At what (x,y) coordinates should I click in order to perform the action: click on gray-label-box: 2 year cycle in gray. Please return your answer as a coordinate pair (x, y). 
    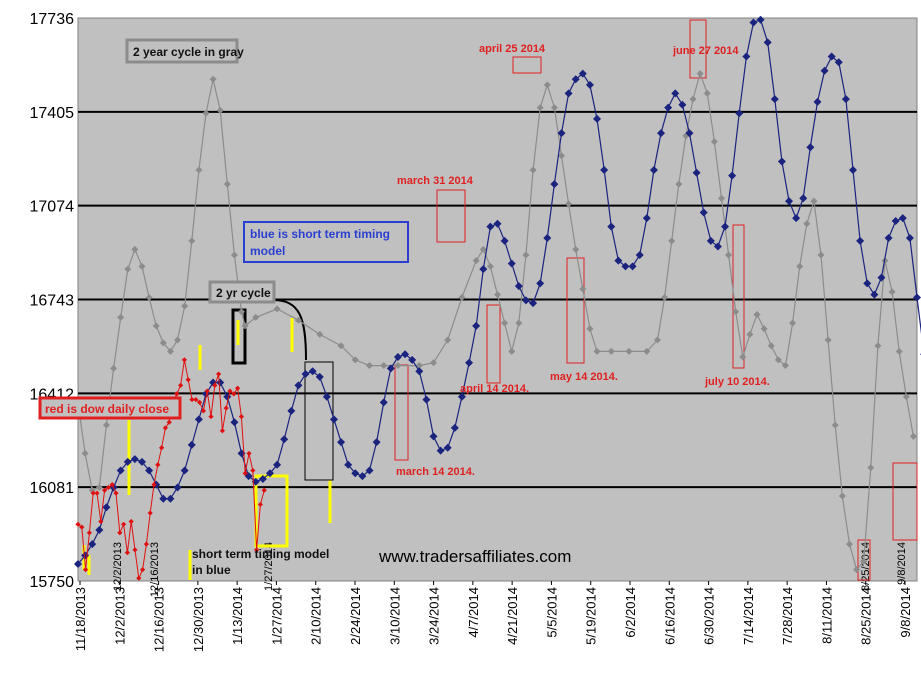
    Looking at the image, I should click on (184, 51).